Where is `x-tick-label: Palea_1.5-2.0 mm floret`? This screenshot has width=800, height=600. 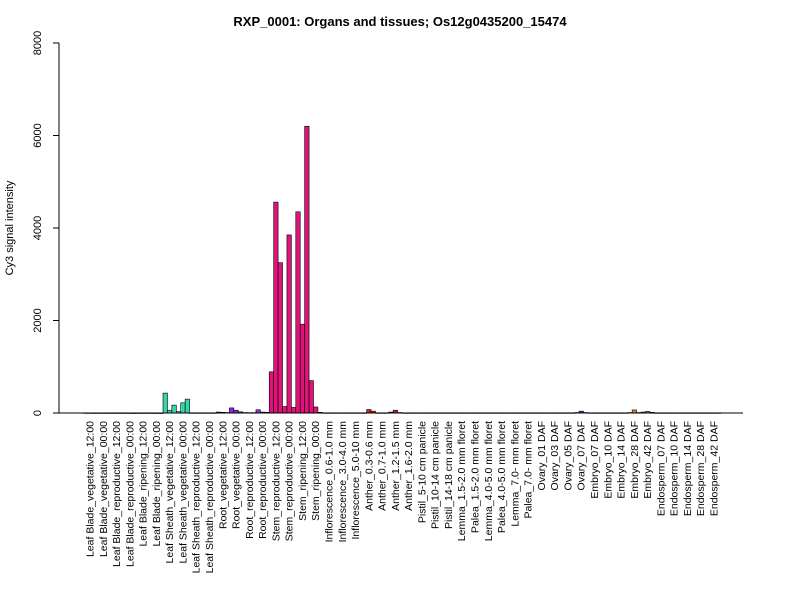 x-tick-label: Palea_1.5-2.0 mm floret is located at coordinates (476, 477).